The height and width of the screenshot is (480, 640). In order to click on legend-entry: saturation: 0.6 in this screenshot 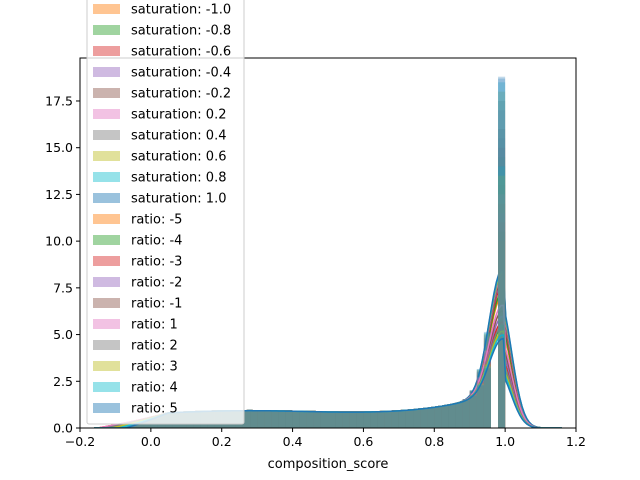, I will do `click(178, 157)`.